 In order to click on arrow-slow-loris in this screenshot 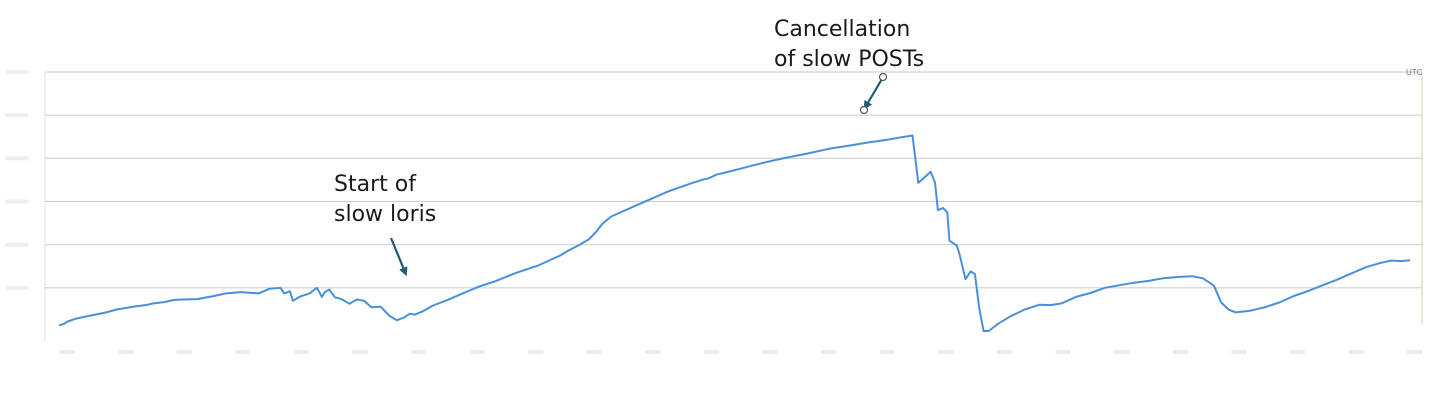, I will do `click(398, 257)`.